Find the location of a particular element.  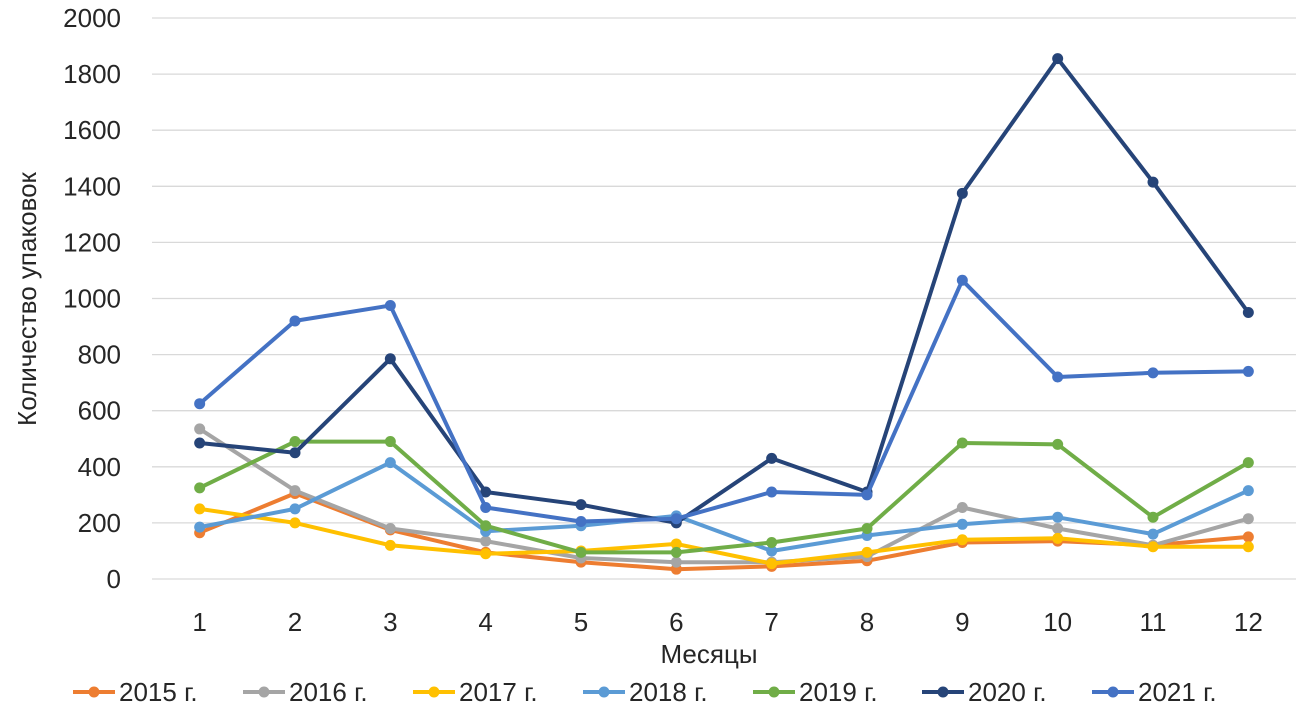

legend-item: 2017 г. is located at coordinates (475, 692).